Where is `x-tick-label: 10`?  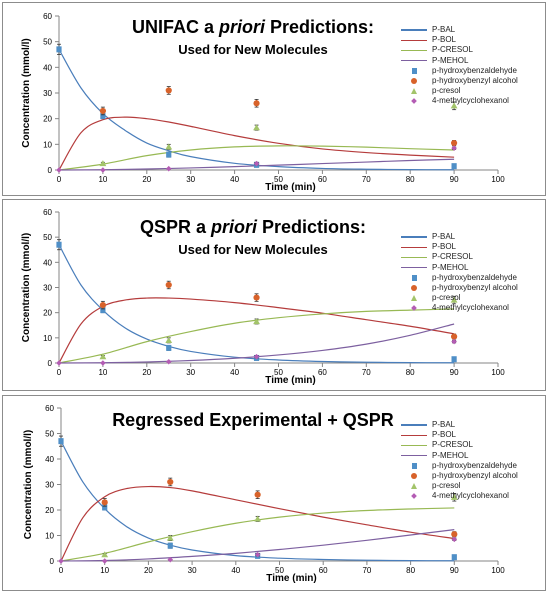 x-tick-label: 10 is located at coordinates (104, 570).